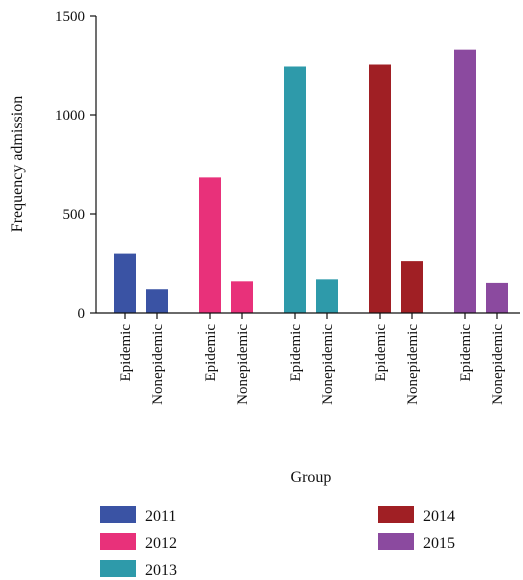 The image size is (523, 580). What do you see at coordinates (118, 541) in the screenshot?
I see `legend-swatch-2012` at bounding box center [118, 541].